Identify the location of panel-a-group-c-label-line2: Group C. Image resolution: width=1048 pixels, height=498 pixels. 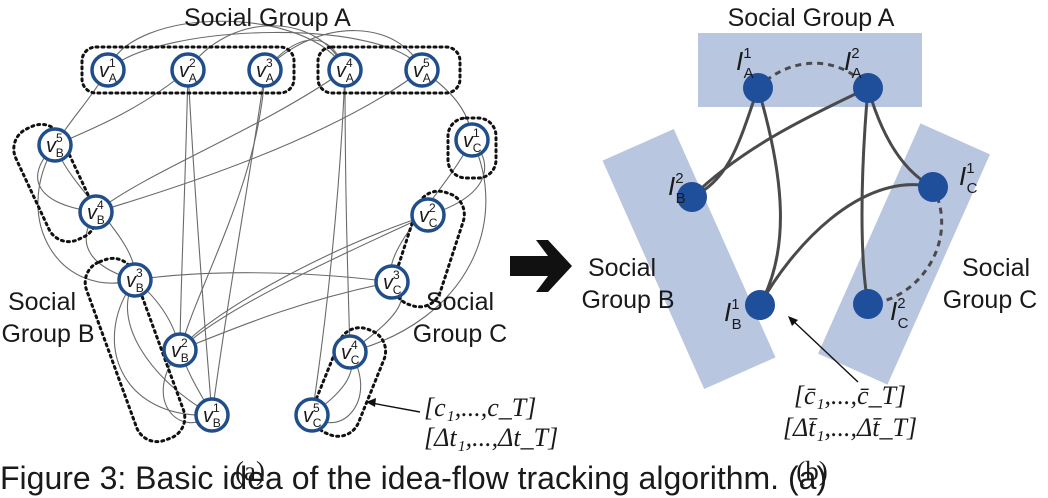
(460, 334).